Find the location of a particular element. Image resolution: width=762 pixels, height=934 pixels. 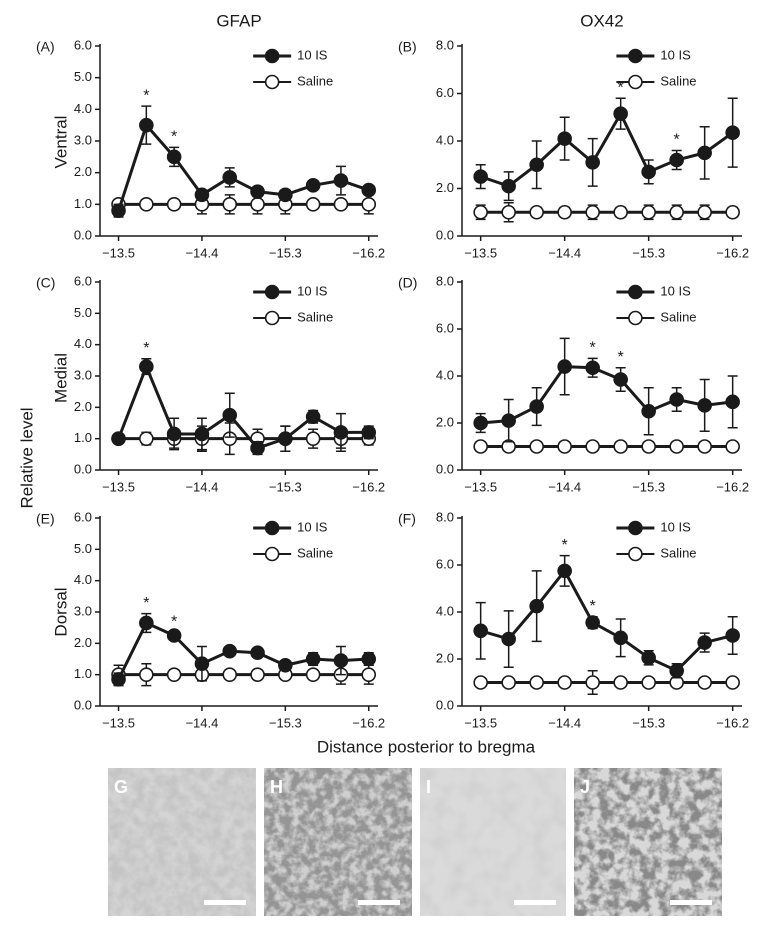

column-title: GFAP is located at coordinates (238, 20).